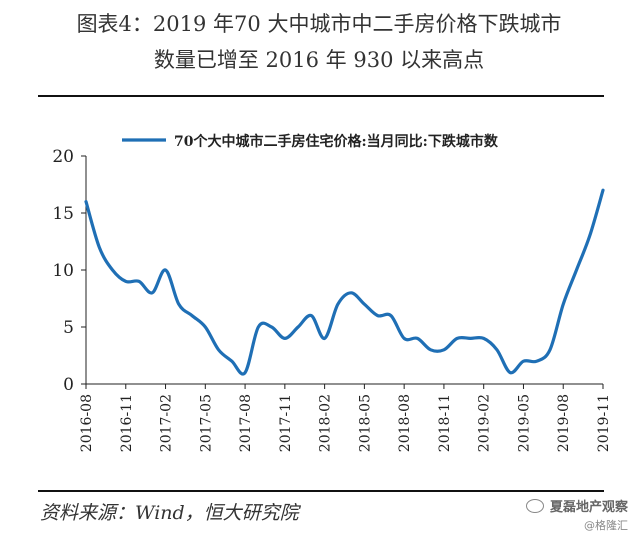 Image resolution: width=638 pixels, height=539 pixels. What do you see at coordinates (321, 96) in the screenshot?
I see `top-rule` at bounding box center [321, 96].